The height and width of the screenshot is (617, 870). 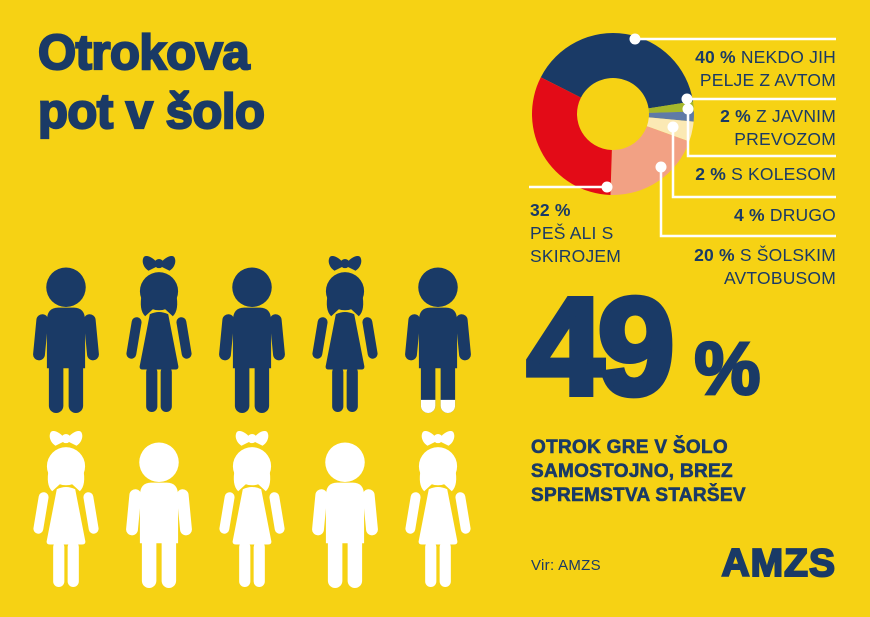 I want to click on key-stat: 49 %, so click(x=643, y=347).